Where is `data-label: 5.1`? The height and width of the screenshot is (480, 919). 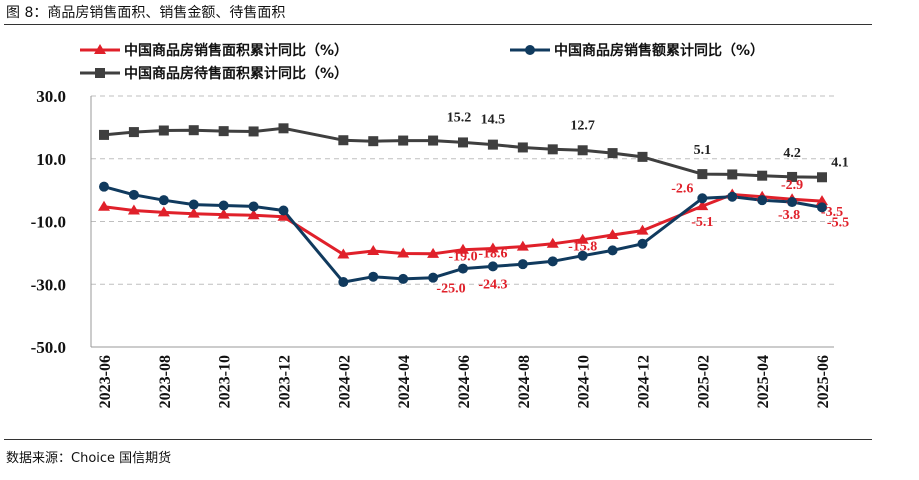
data-label: 5.1 is located at coordinates (703, 150).